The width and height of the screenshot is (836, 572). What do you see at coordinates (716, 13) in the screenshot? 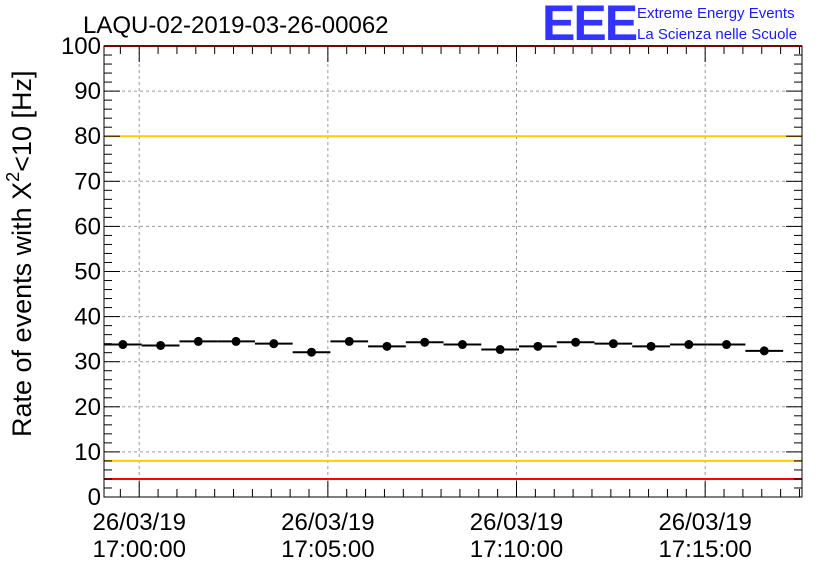
I see `eee-logo-line1: Extreme Energy Events` at bounding box center [716, 13].